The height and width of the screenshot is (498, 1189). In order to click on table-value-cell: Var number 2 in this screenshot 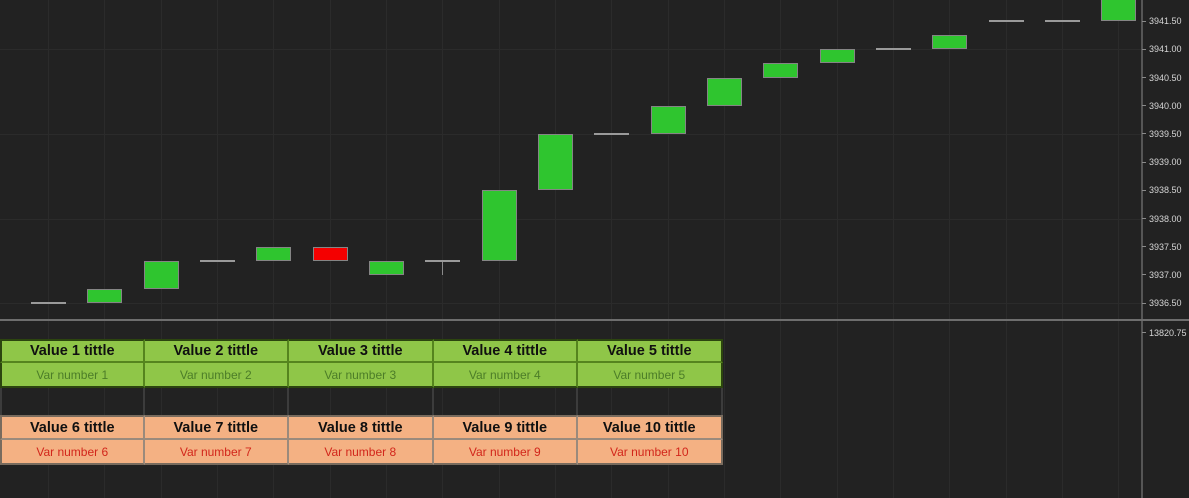, I will do `click(216, 375)`.